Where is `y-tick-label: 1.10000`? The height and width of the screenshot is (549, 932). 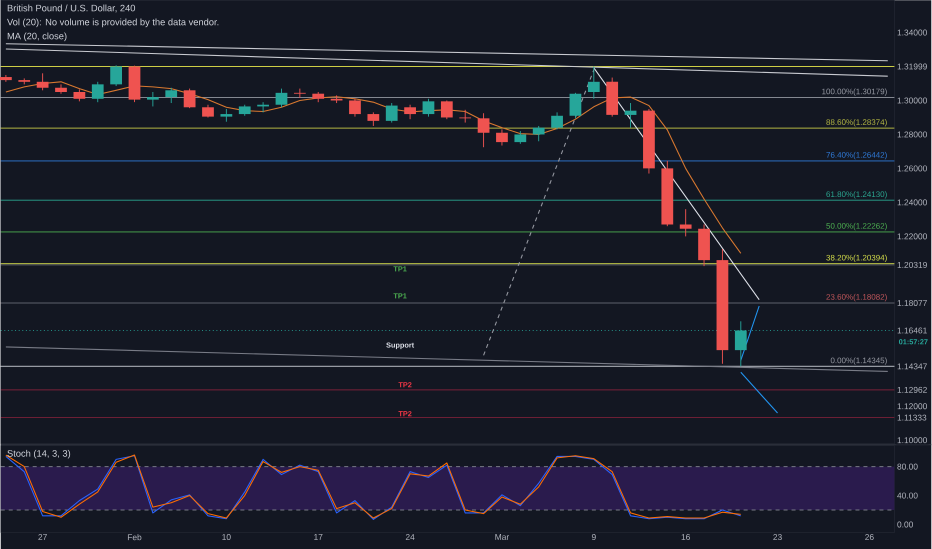
y-tick-label: 1.10000 is located at coordinates (912, 440).